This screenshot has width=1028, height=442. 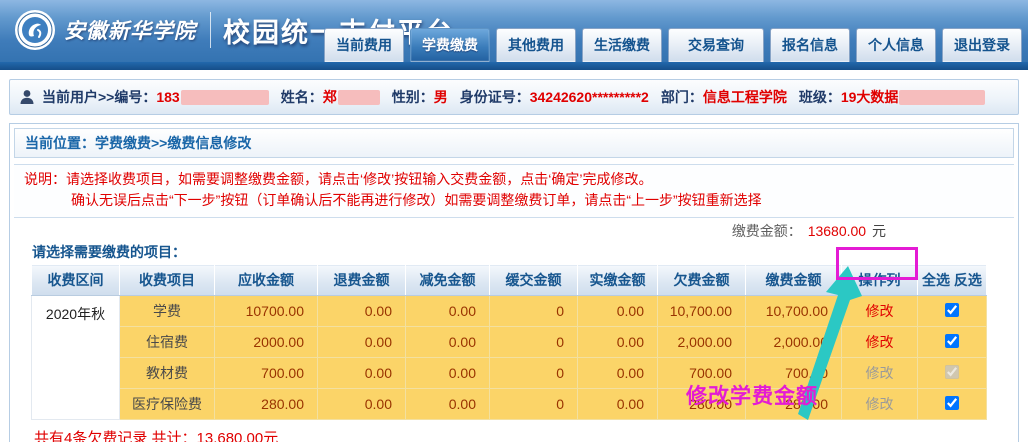 What do you see at coordinates (536, 45) in the screenshot?
I see `tab-other-fees: 其他费用` at bounding box center [536, 45].